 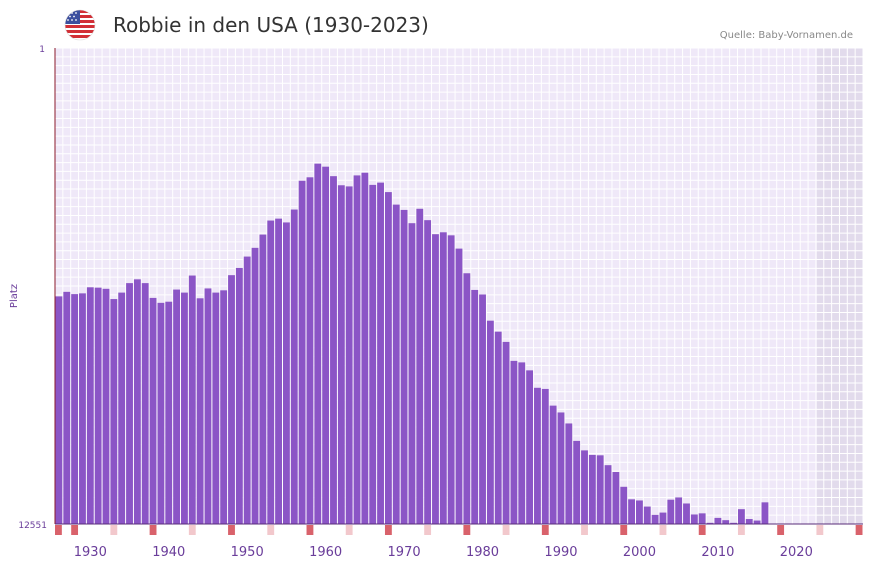 What do you see at coordinates (231, 530) in the screenshot?
I see `year-marker-1948` at bounding box center [231, 530].